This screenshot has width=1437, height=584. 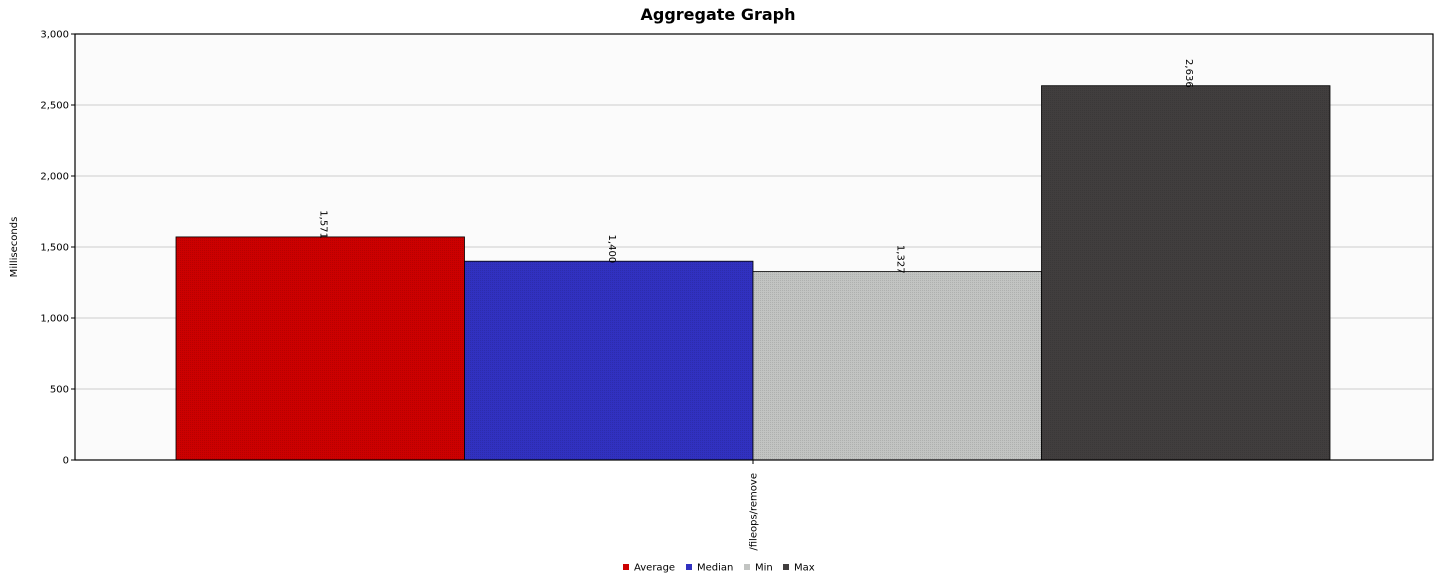 I want to click on data-label-min: 1,327, so click(x=899, y=259).